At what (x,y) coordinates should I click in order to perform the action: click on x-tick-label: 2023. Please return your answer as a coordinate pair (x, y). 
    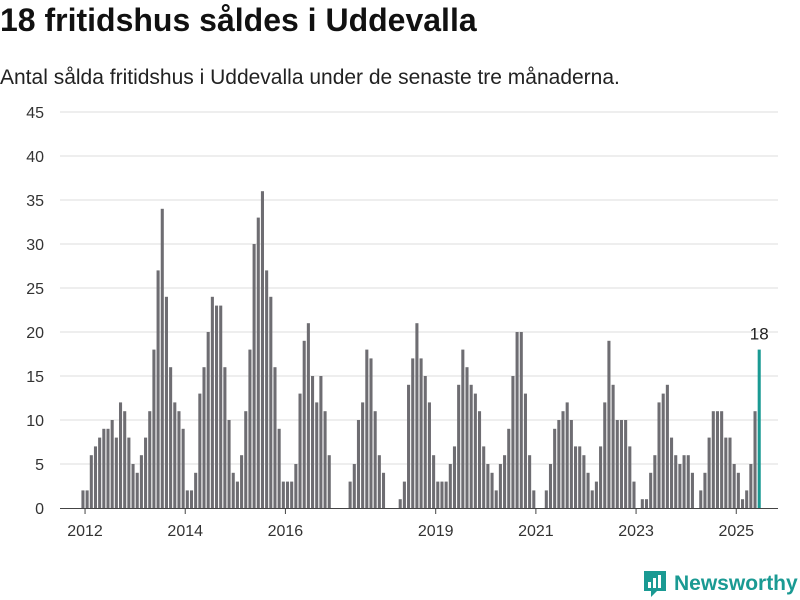
    Looking at the image, I should click on (636, 531).